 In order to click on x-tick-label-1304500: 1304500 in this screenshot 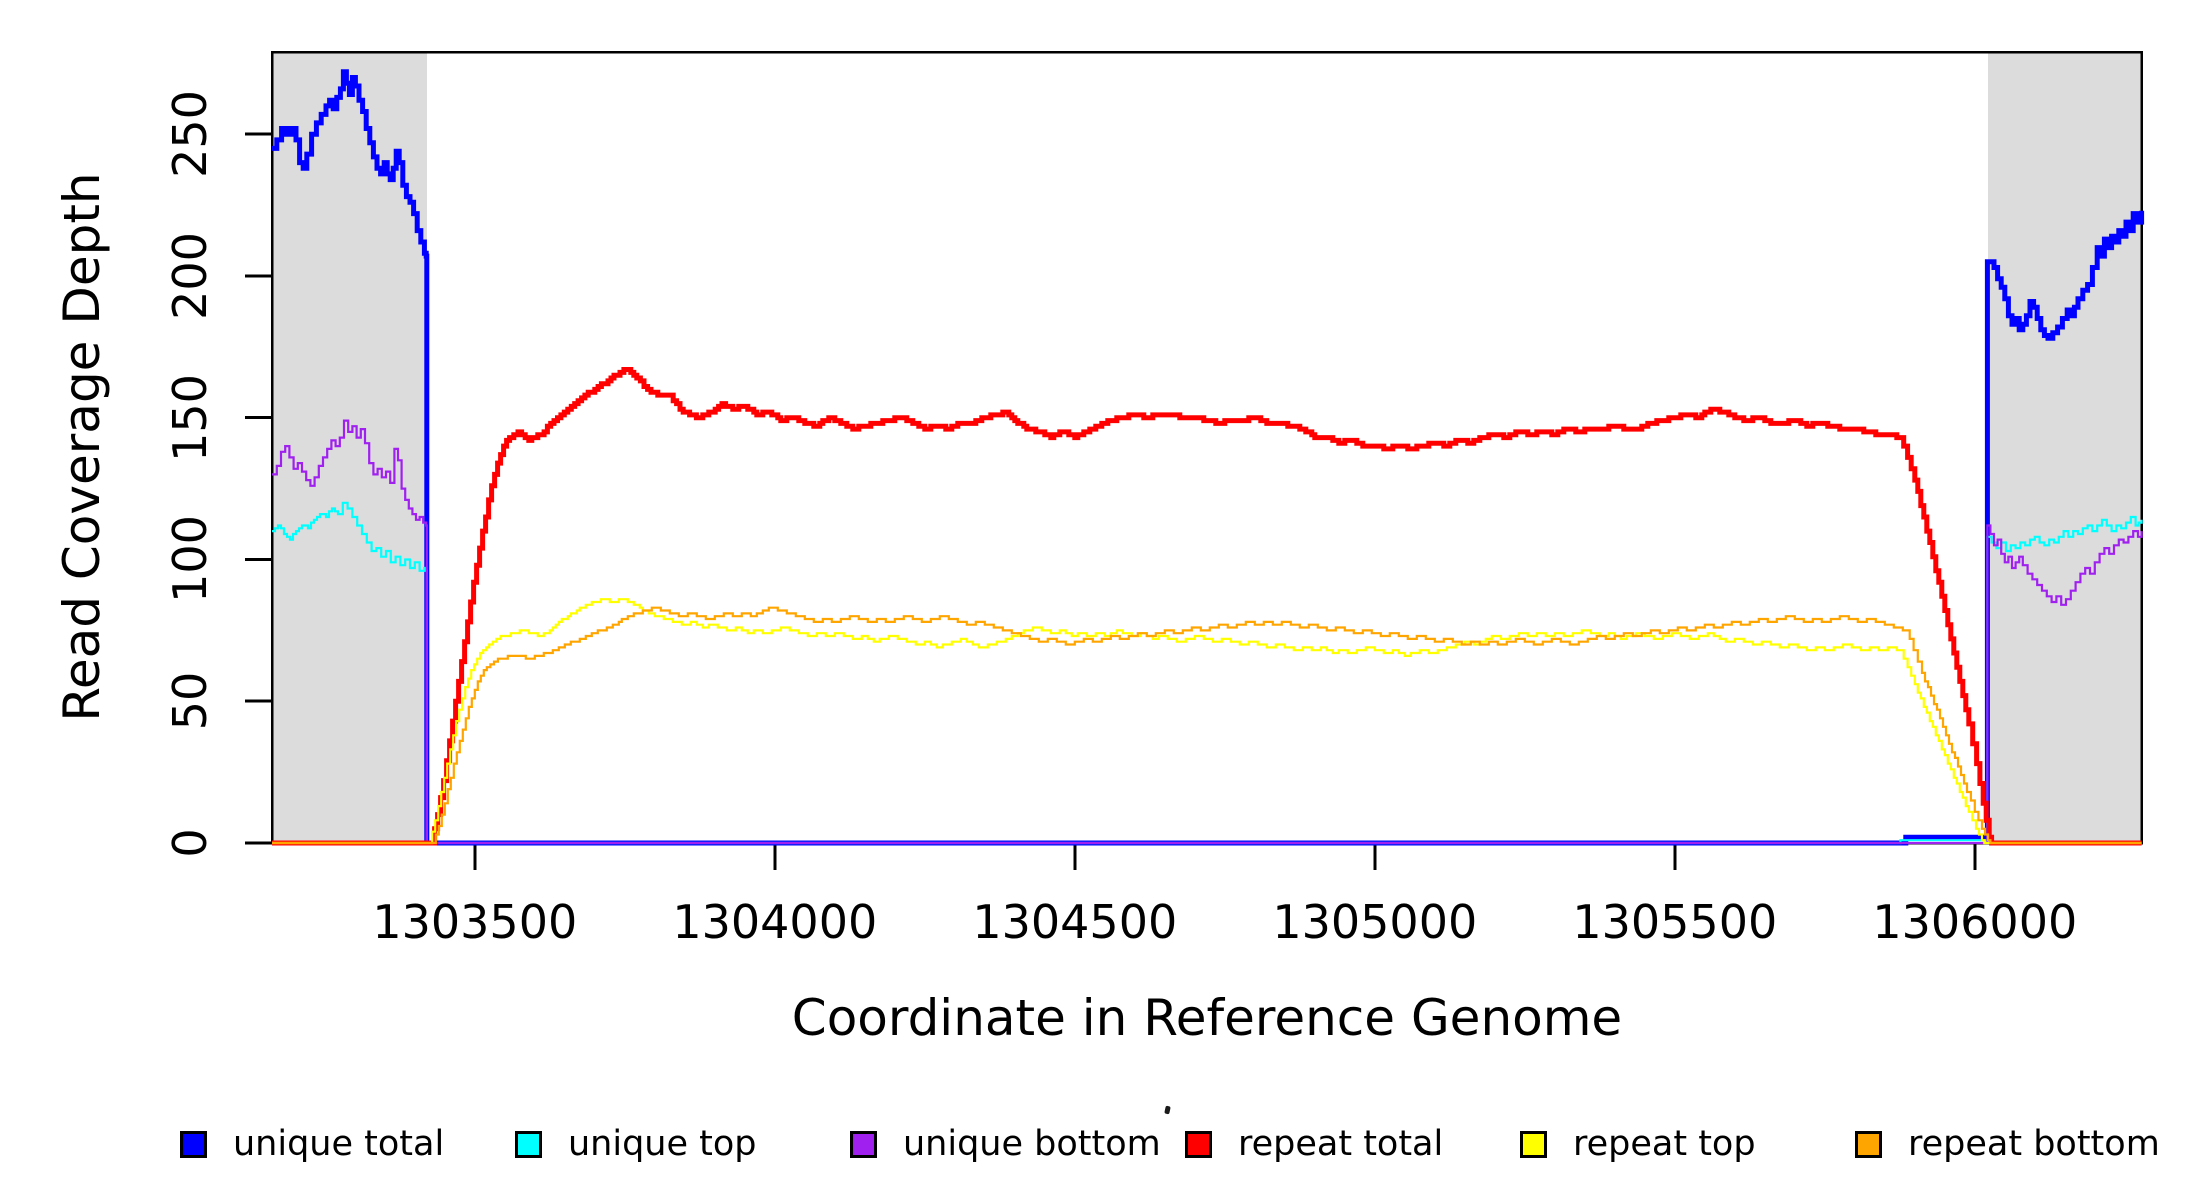, I will do `click(1075, 922)`.